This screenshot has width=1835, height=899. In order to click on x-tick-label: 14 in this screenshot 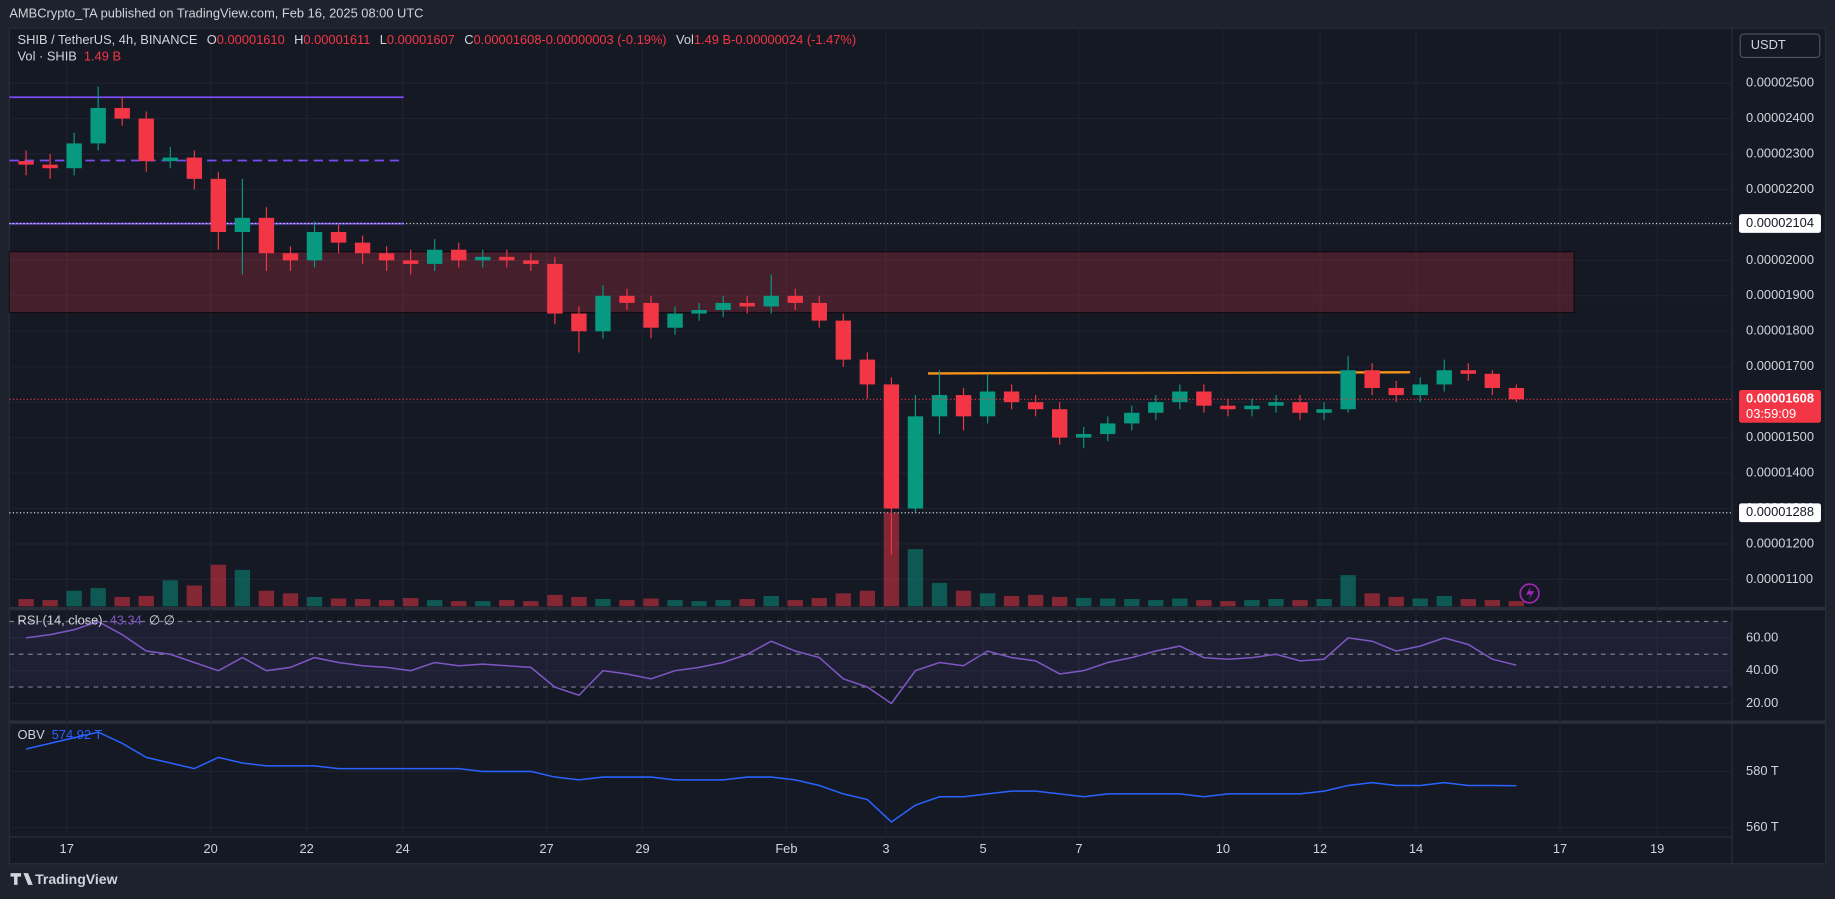, I will do `click(1416, 848)`.